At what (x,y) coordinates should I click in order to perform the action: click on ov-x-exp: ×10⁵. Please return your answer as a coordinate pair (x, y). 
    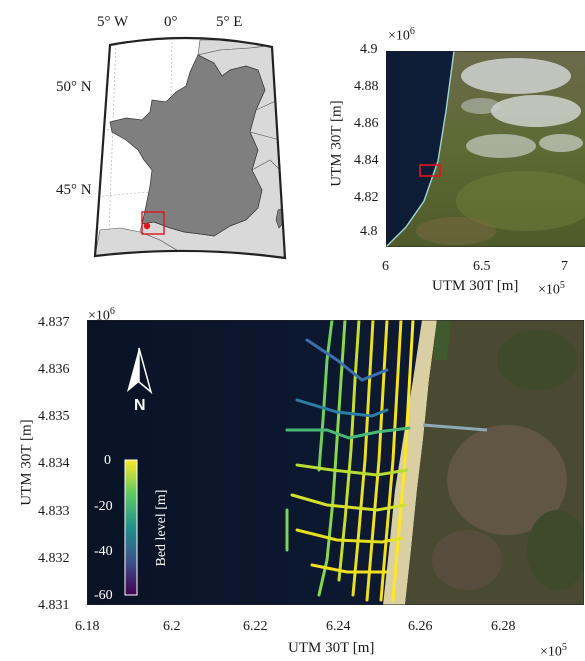
    Looking at the image, I should click on (551, 289).